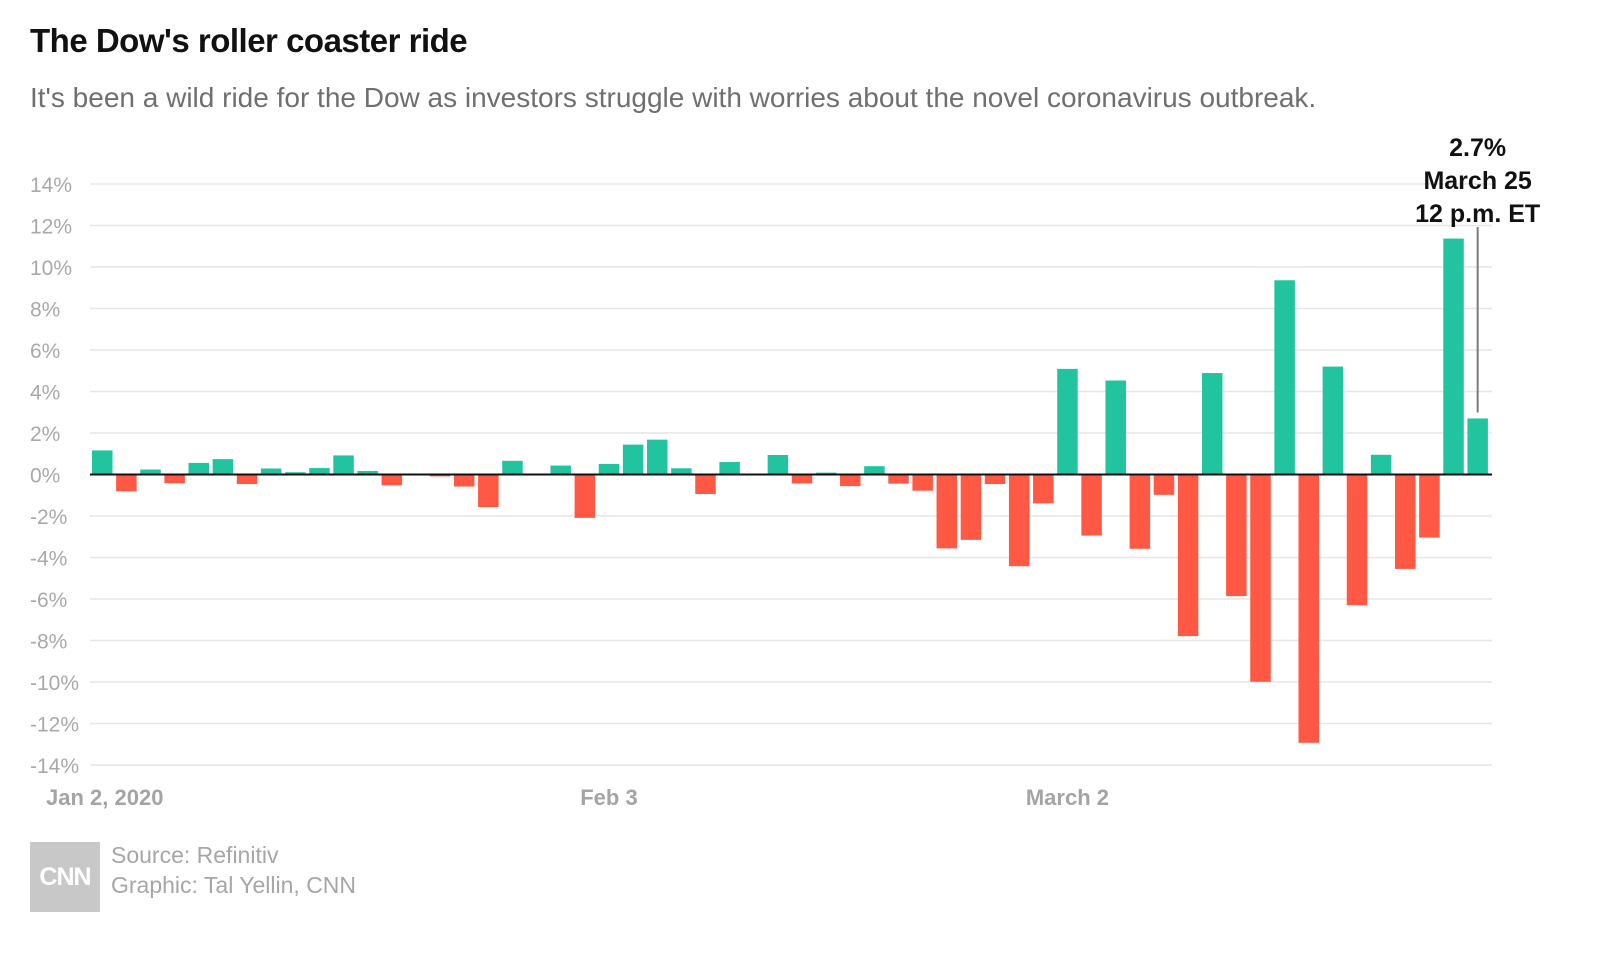 The height and width of the screenshot is (956, 1598). What do you see at coordinates (51, 227) in the screenshot?
I see `y-tick-label: 12%` at bounding box center [51, 227].